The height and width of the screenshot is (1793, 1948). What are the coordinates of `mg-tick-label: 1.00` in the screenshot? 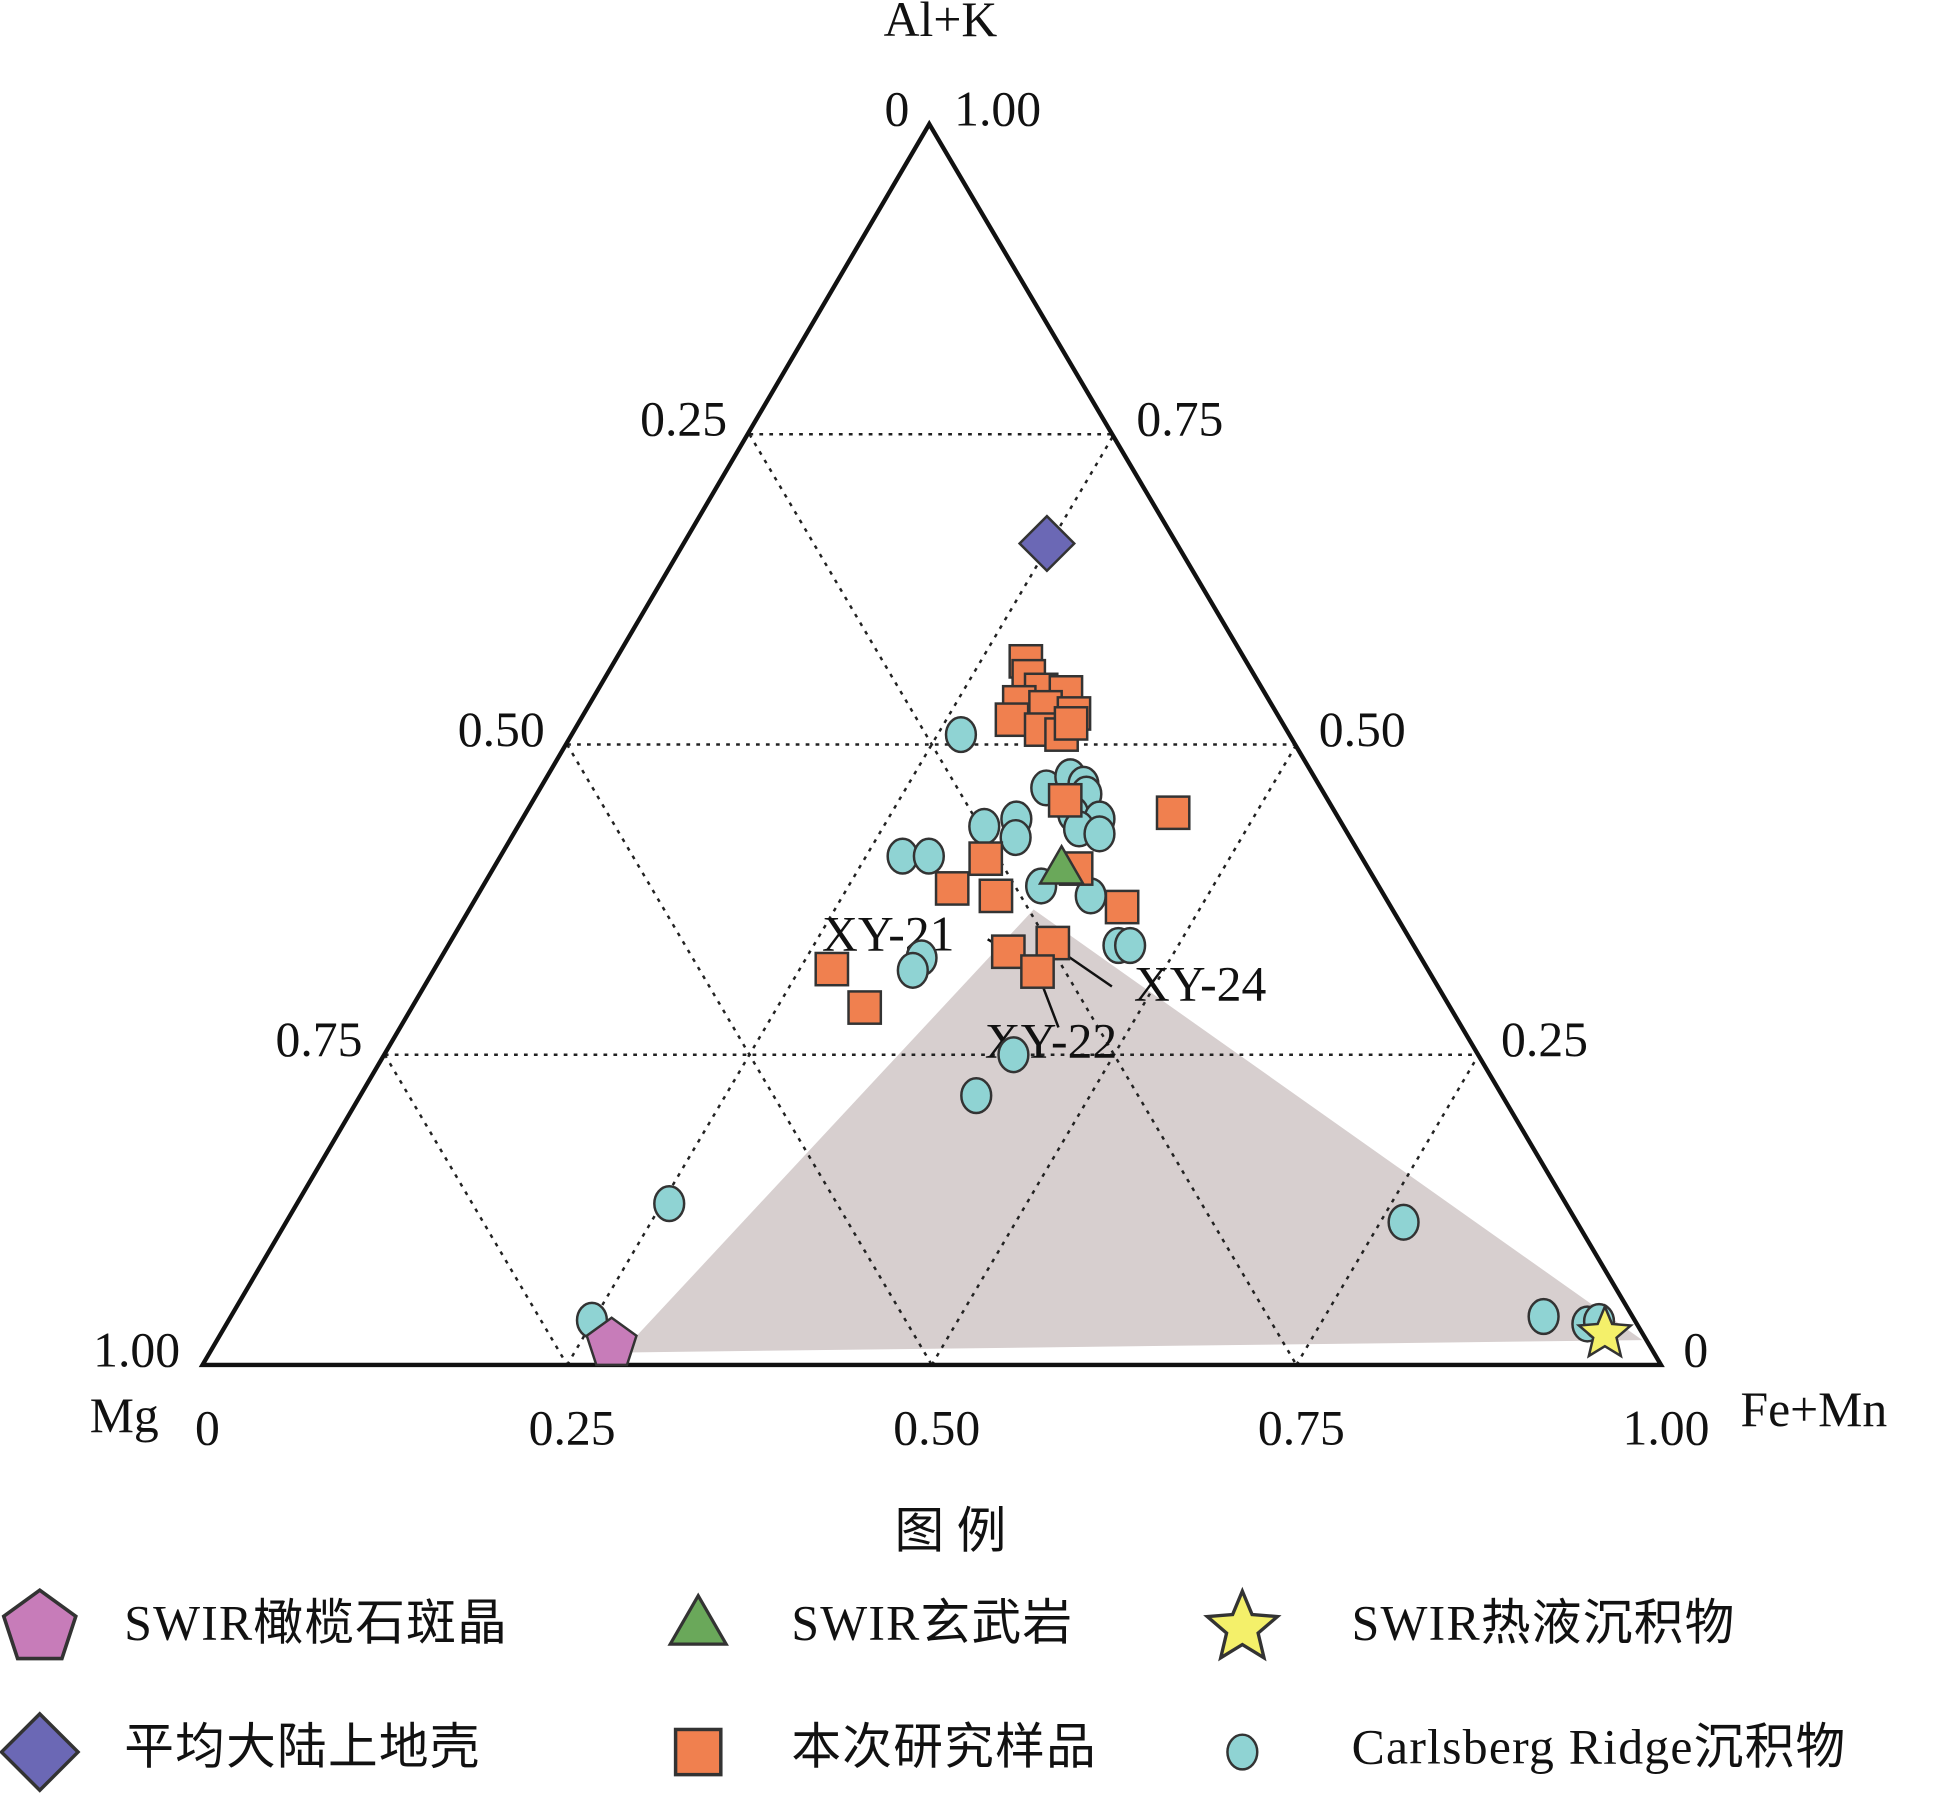 It's located at (136, 1349).